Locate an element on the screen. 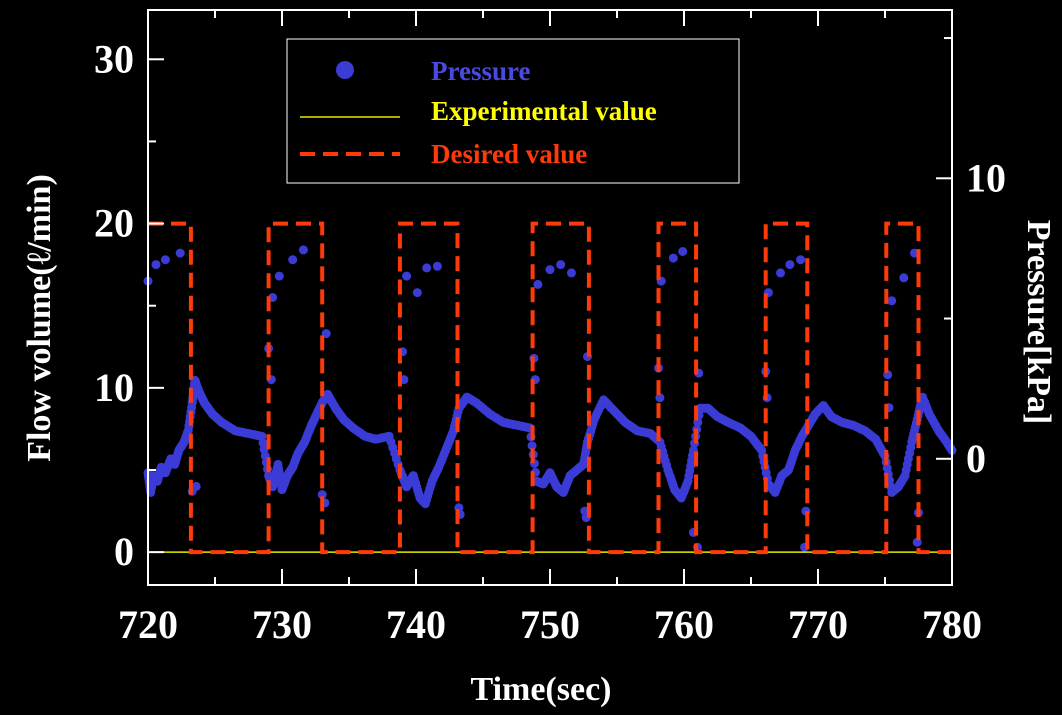  right-tick-label: 0 is located at coordinates (976, 458).